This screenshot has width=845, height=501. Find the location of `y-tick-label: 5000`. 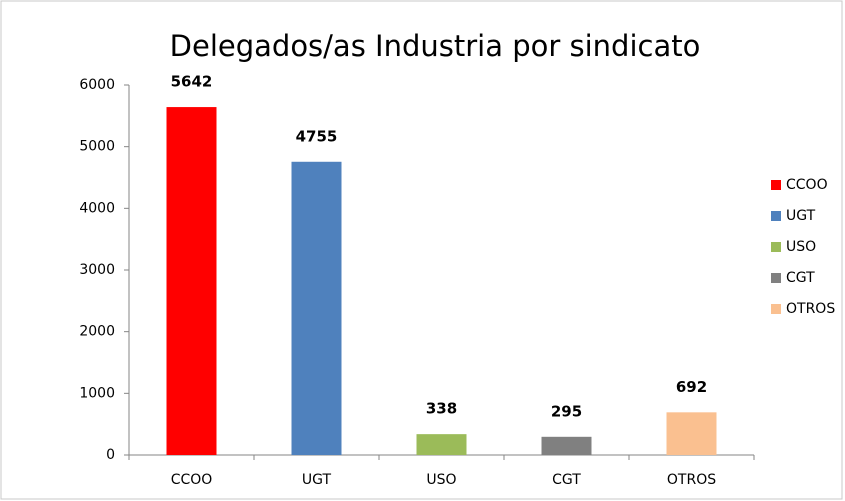

y-tick-label: 5000 is located at coordinates (97, 147).